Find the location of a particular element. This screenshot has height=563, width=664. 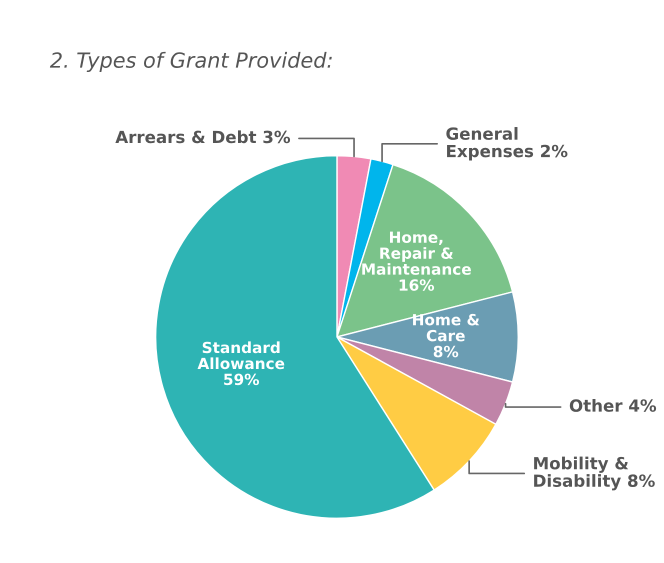

data-label: 16% is located at coordinates (417, 285).